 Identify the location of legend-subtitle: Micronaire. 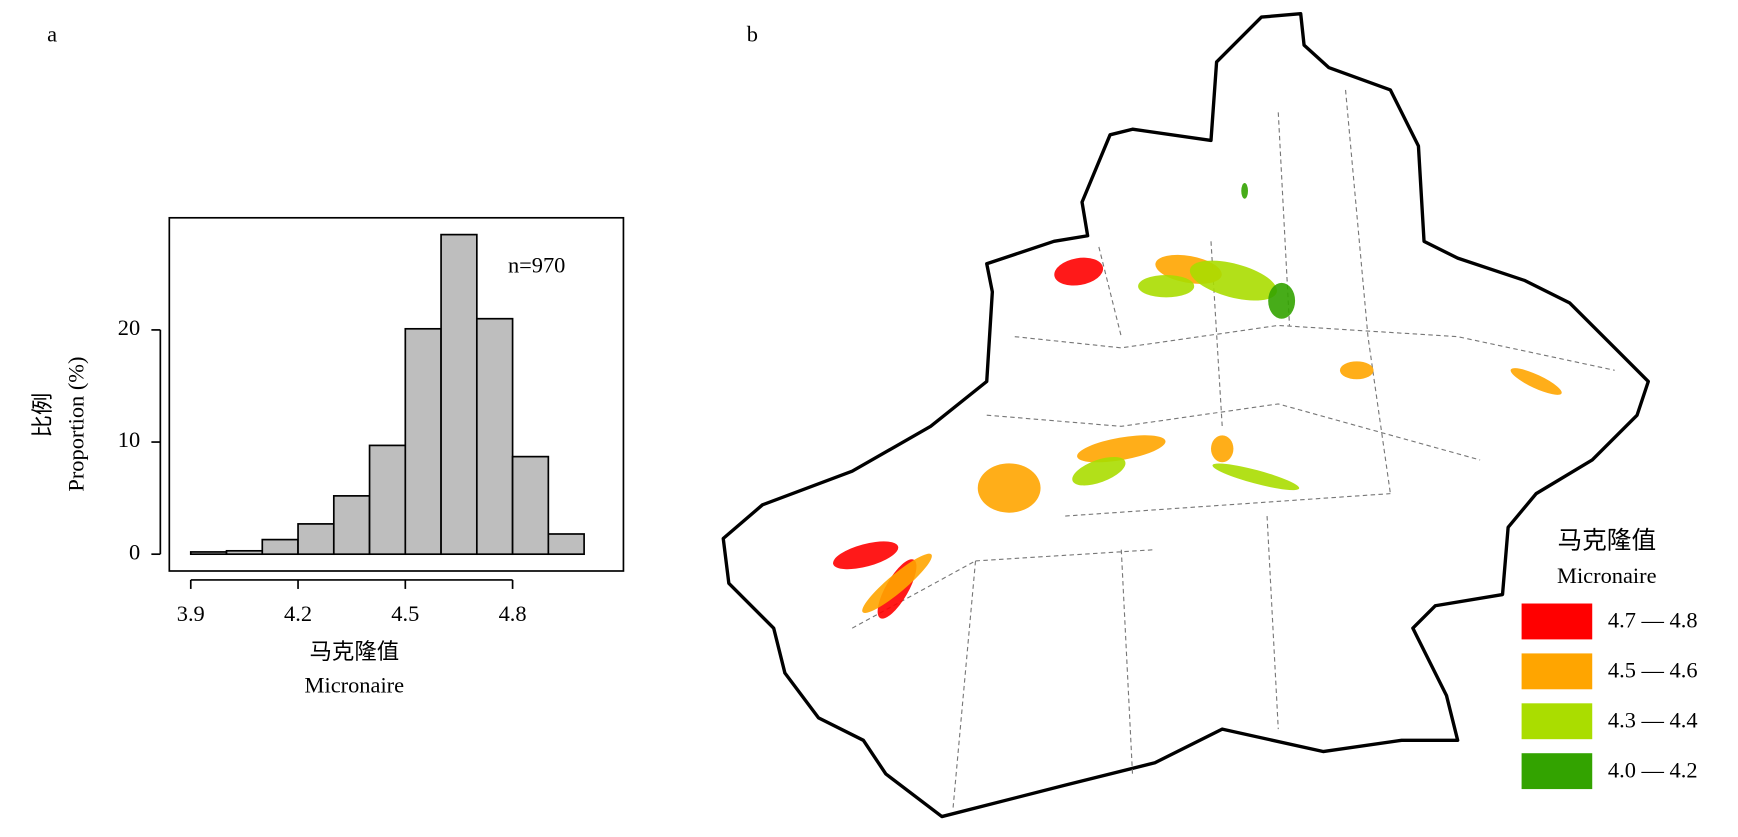
(1607, 575).